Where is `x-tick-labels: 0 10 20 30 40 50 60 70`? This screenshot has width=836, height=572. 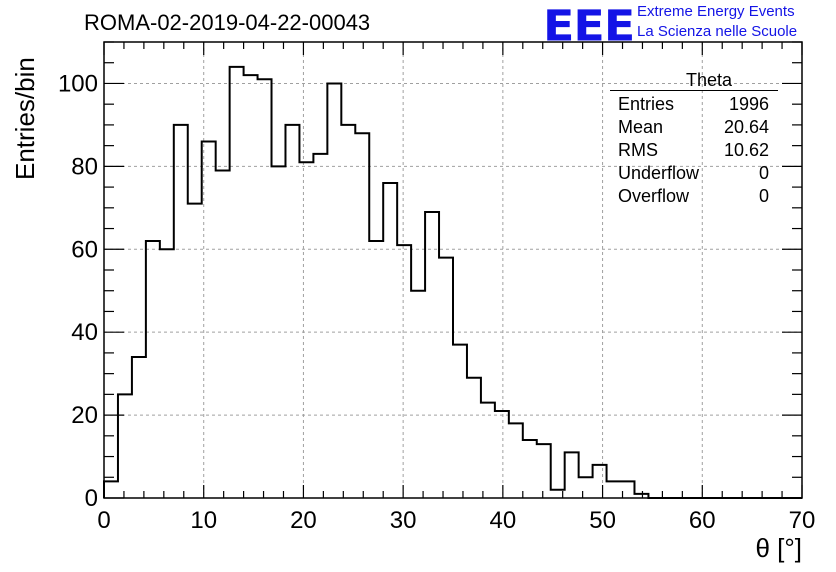 x-tick-labels: 0 10 20 30 40 50 60 70 is located at coordinates (456, 520).